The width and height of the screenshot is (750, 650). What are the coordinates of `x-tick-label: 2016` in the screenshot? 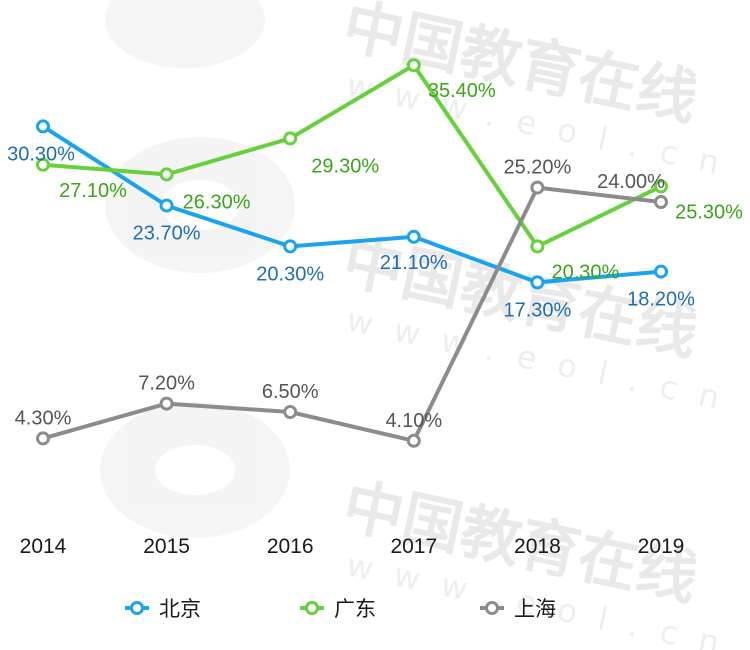 It's located at (290, 546).